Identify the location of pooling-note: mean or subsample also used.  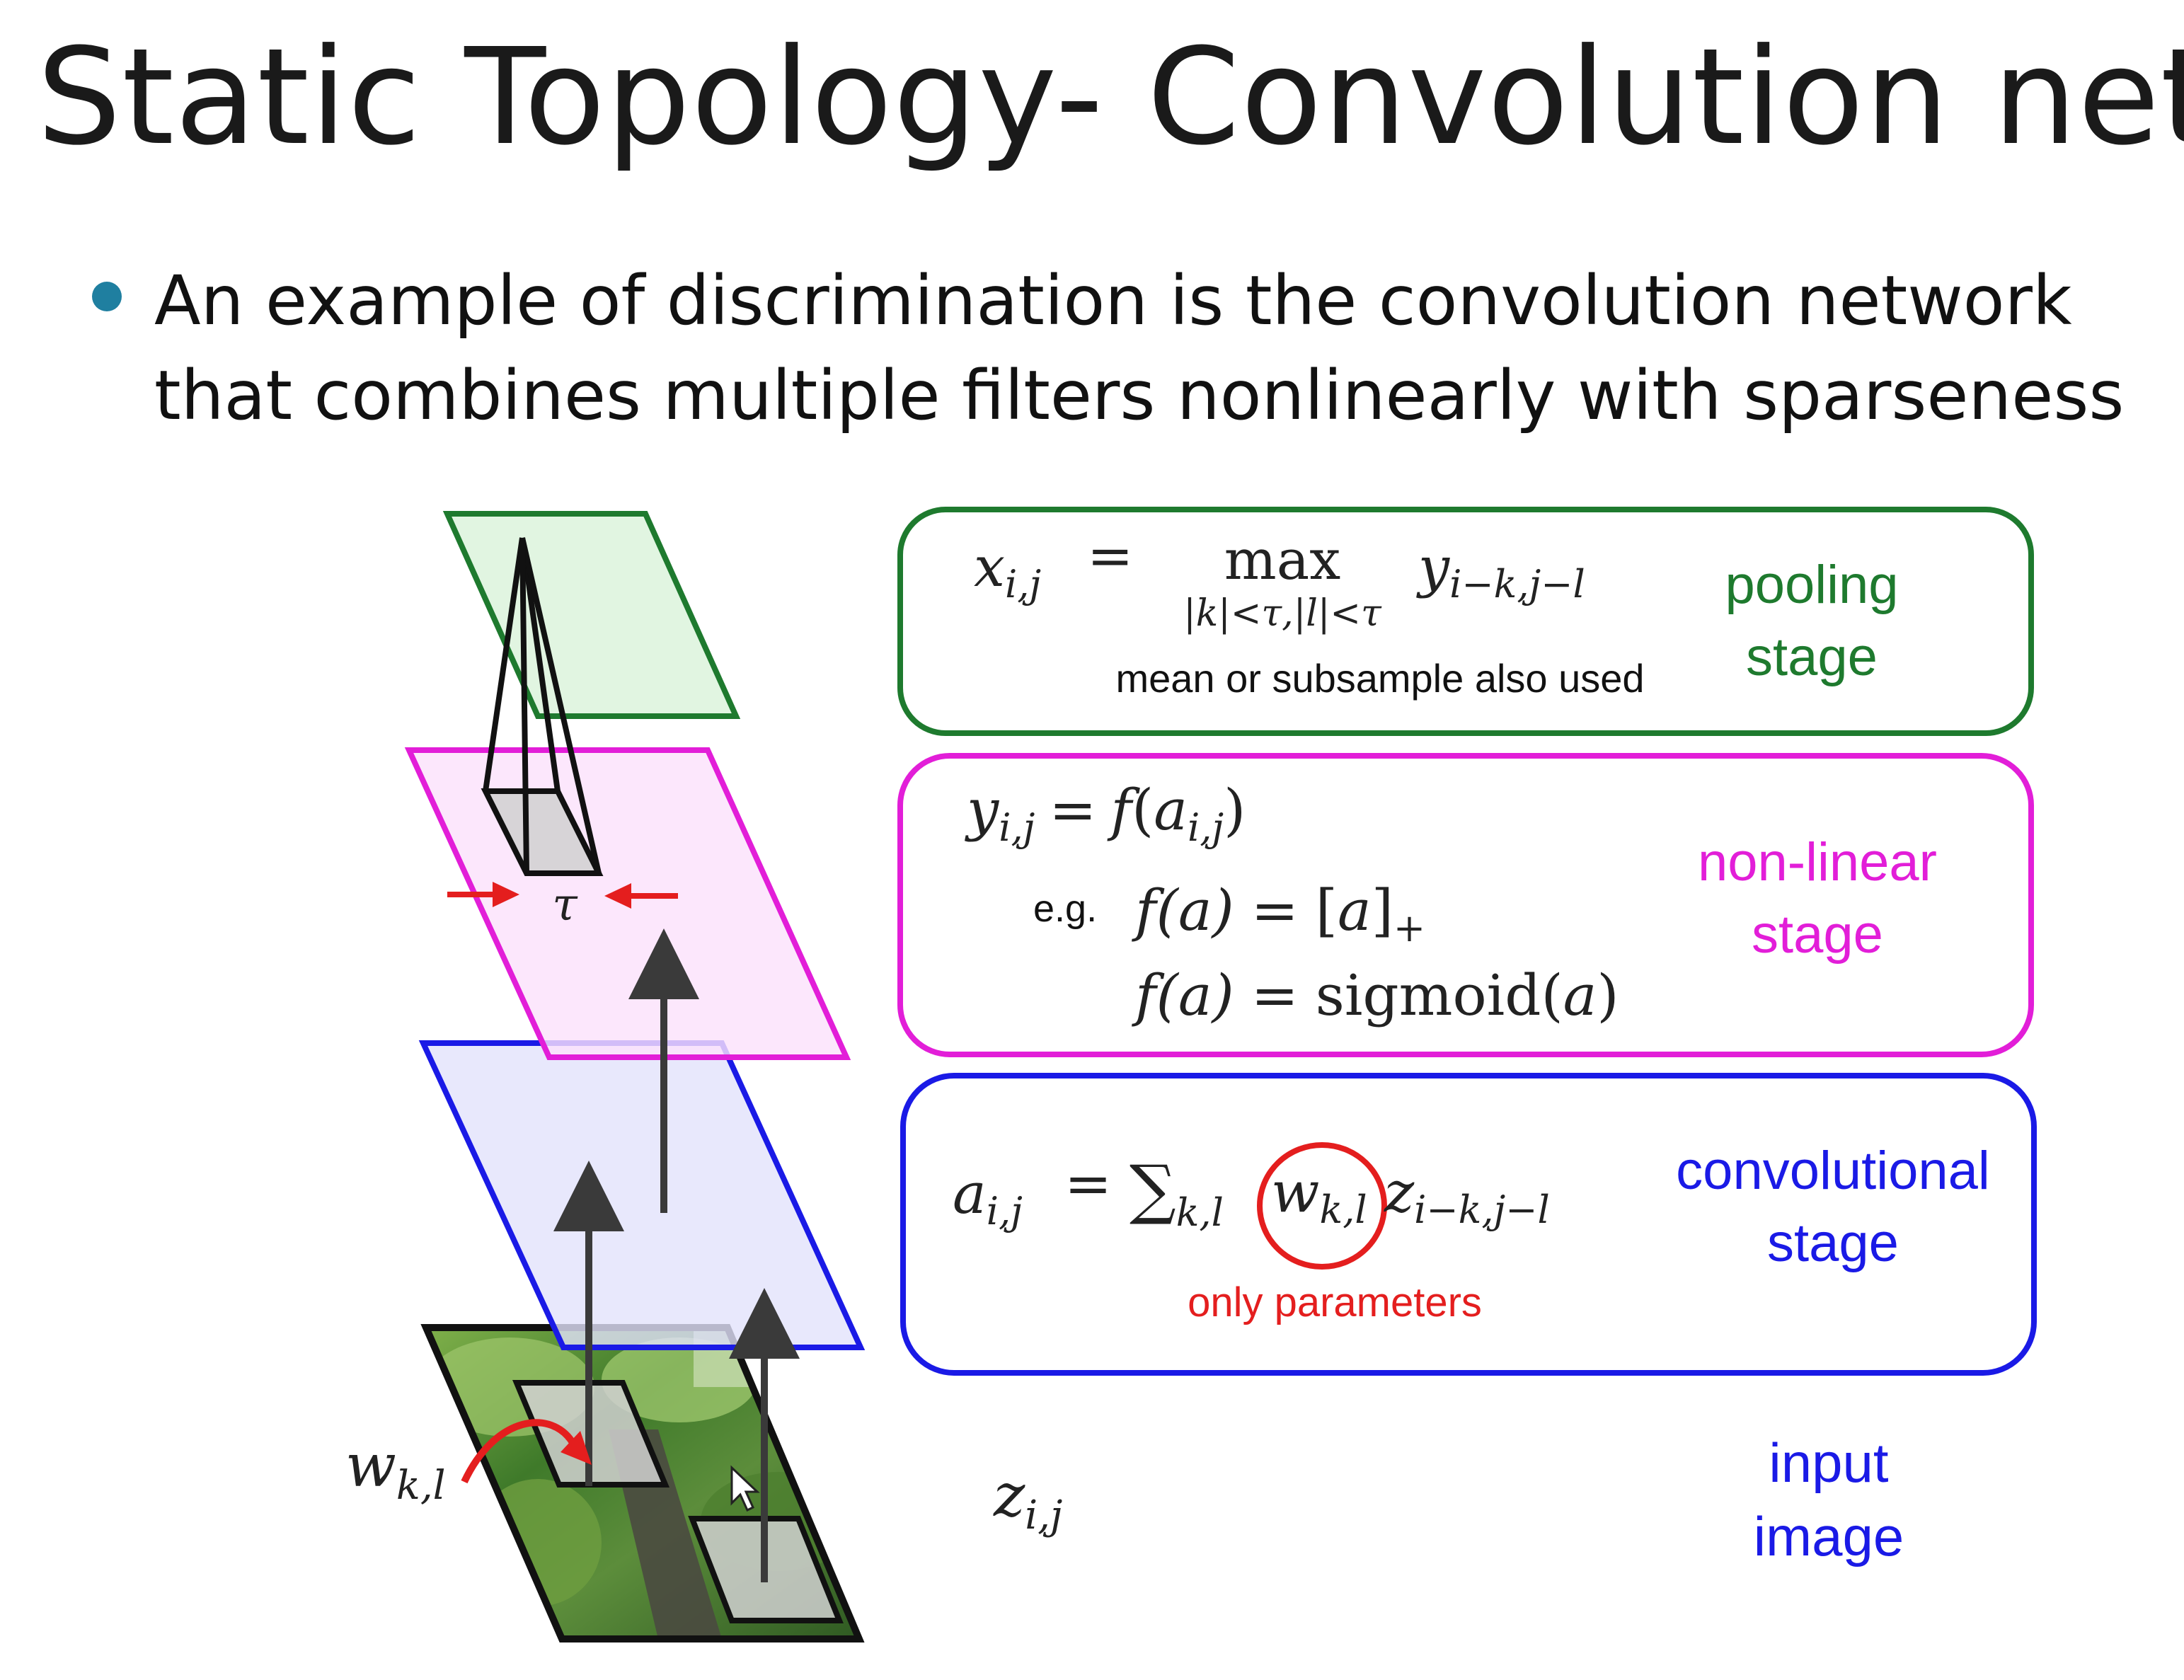
(1379, 678).